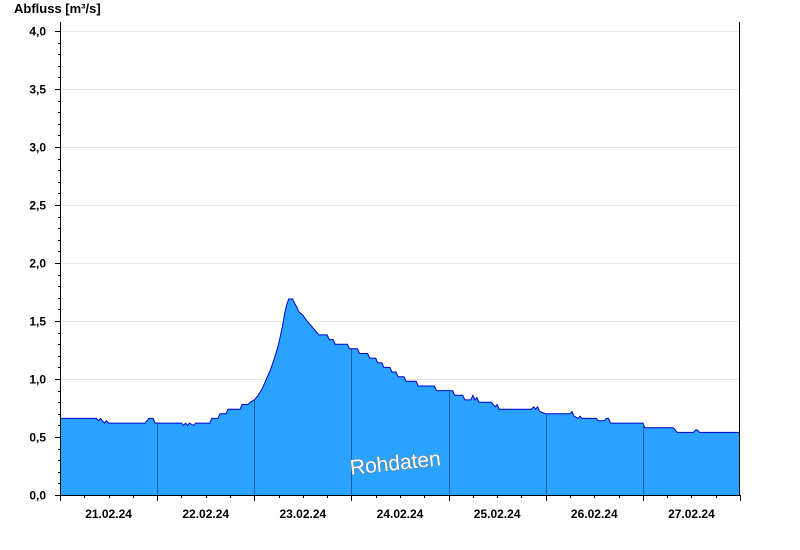 The image size is (800, 550). I want to click on y-tick-labels: 0,0 0,5 1,0 1,5 2,0 2,5 3,0 3,5 4,0, so click(44, 264).